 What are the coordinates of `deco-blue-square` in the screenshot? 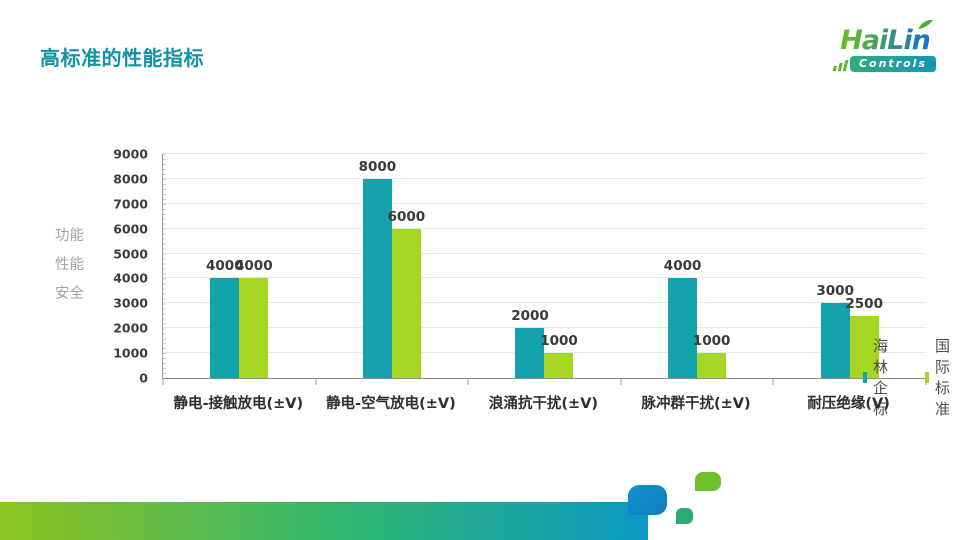 It's located at (647, 500).